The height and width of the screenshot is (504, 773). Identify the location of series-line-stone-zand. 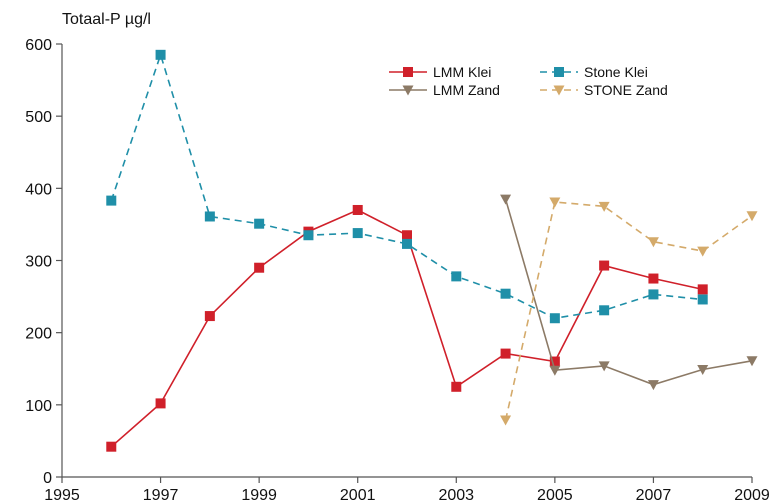
(628, 311).